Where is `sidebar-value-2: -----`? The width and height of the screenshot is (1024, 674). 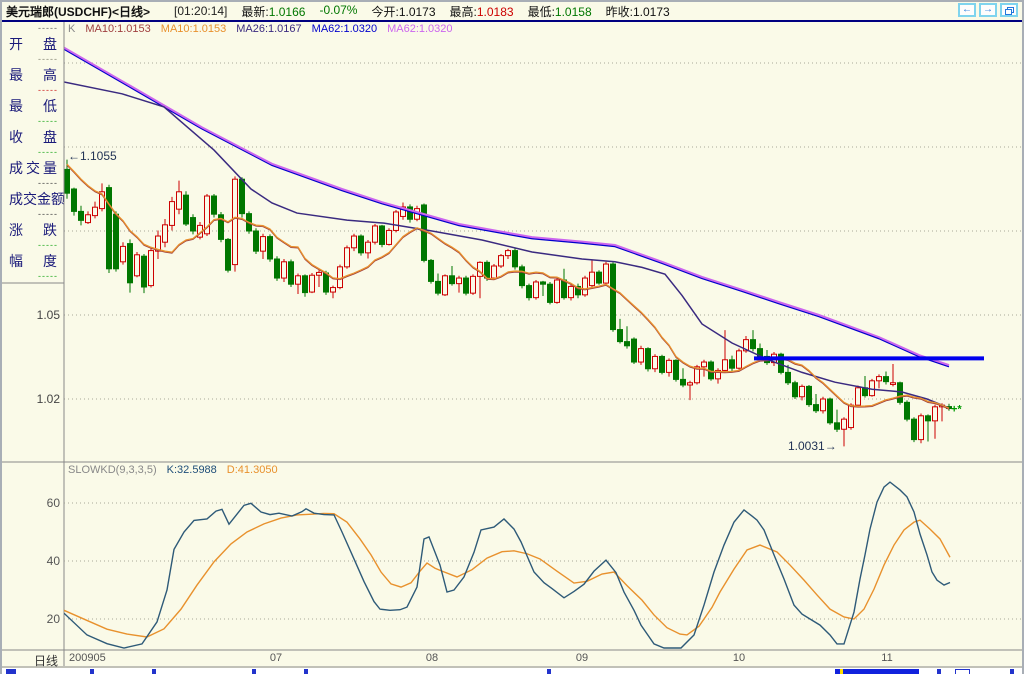
sidebar-value-2: ----- is located at coordinates (48, 121).